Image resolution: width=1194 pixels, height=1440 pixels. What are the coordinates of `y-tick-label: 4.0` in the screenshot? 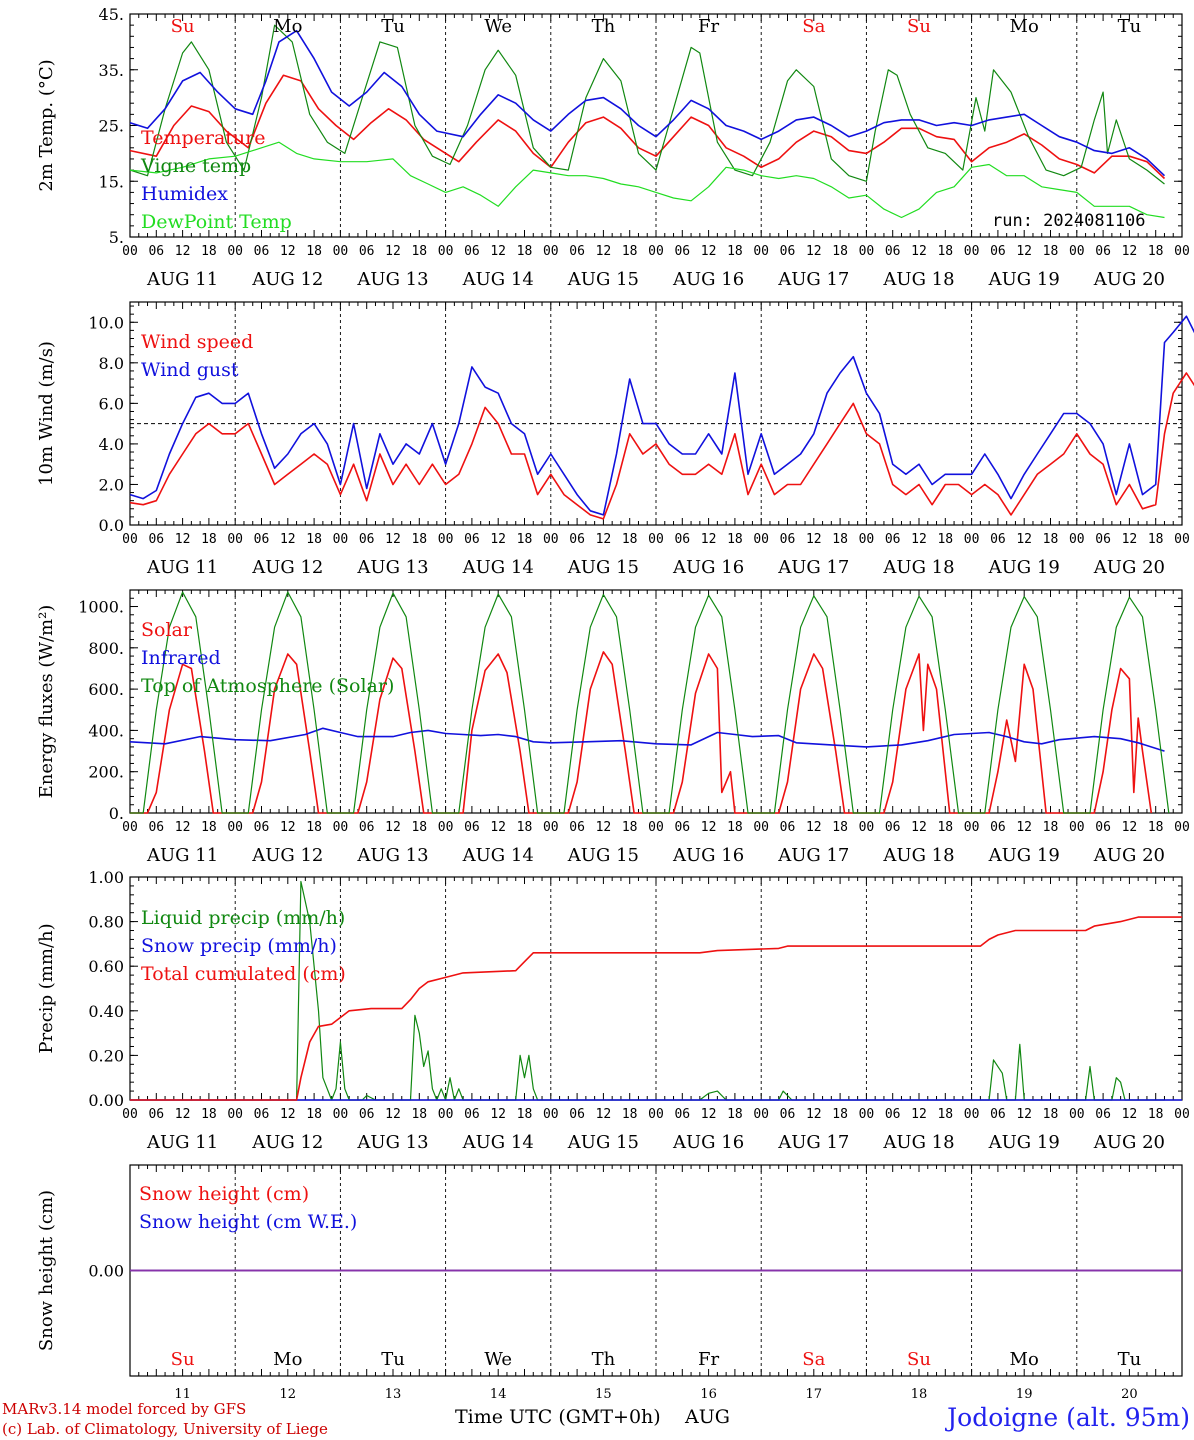 It's located at (111, 444).